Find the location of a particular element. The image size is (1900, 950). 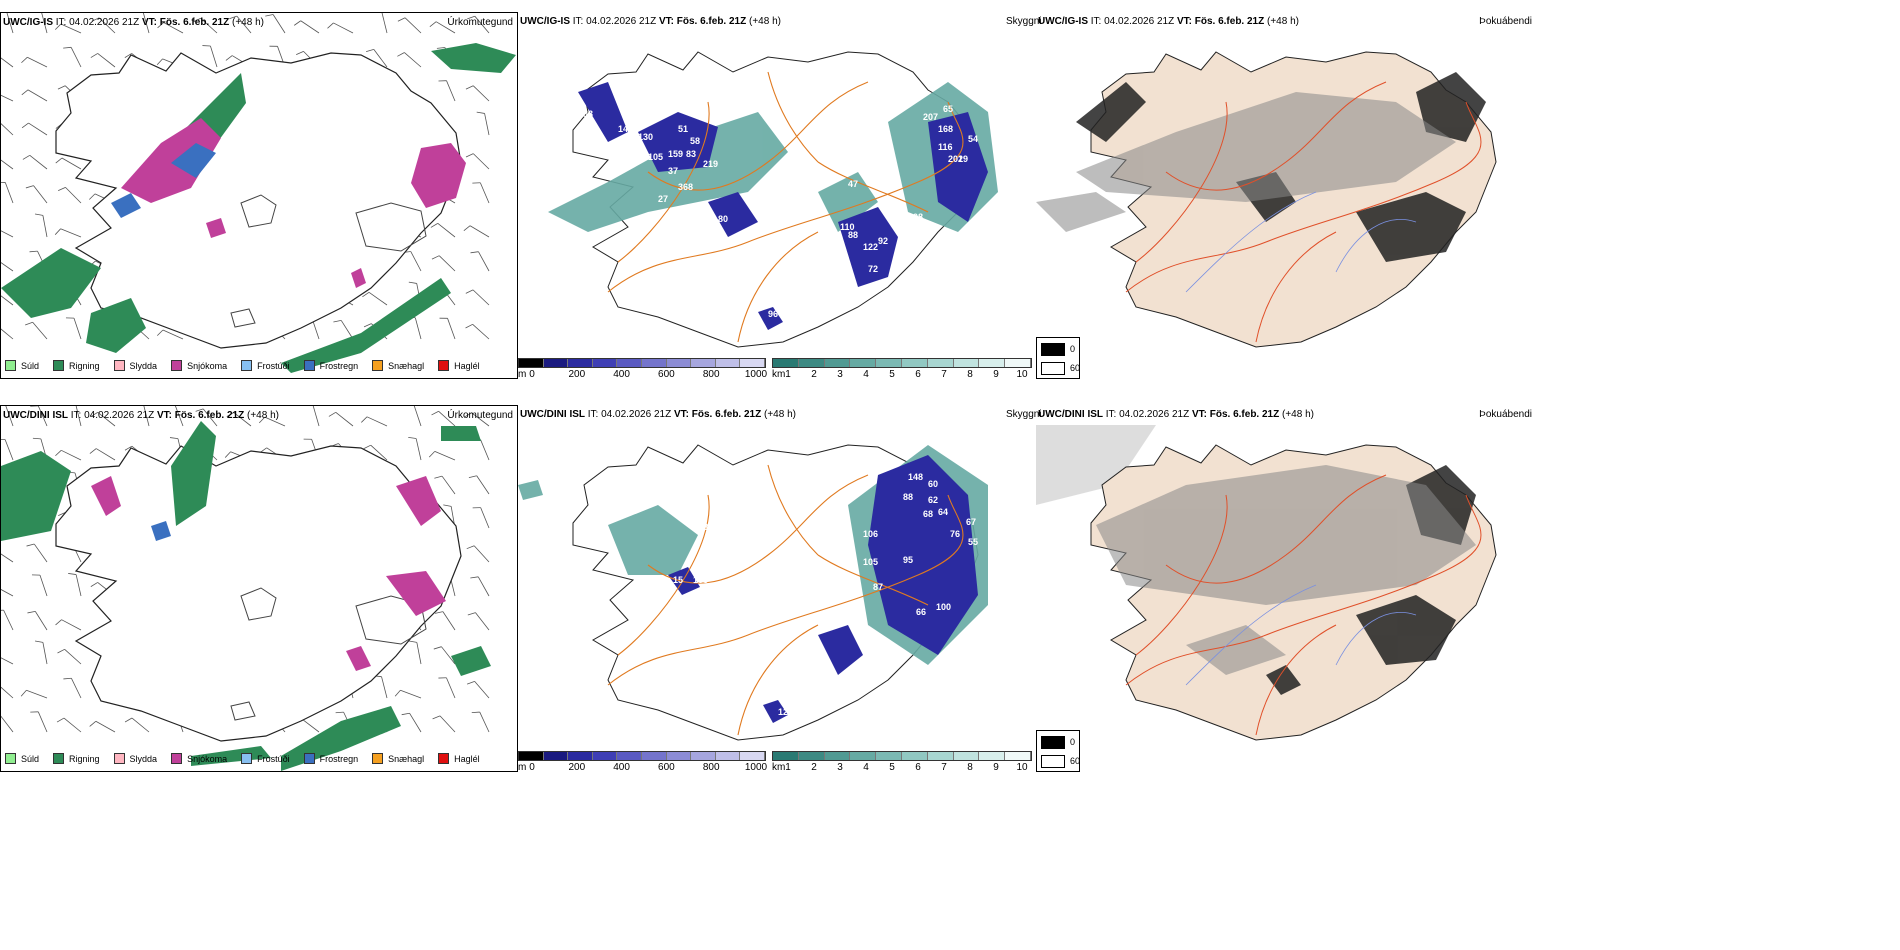

fog-index-legend-top: 0 60 is located at coordinates (1058, 358).